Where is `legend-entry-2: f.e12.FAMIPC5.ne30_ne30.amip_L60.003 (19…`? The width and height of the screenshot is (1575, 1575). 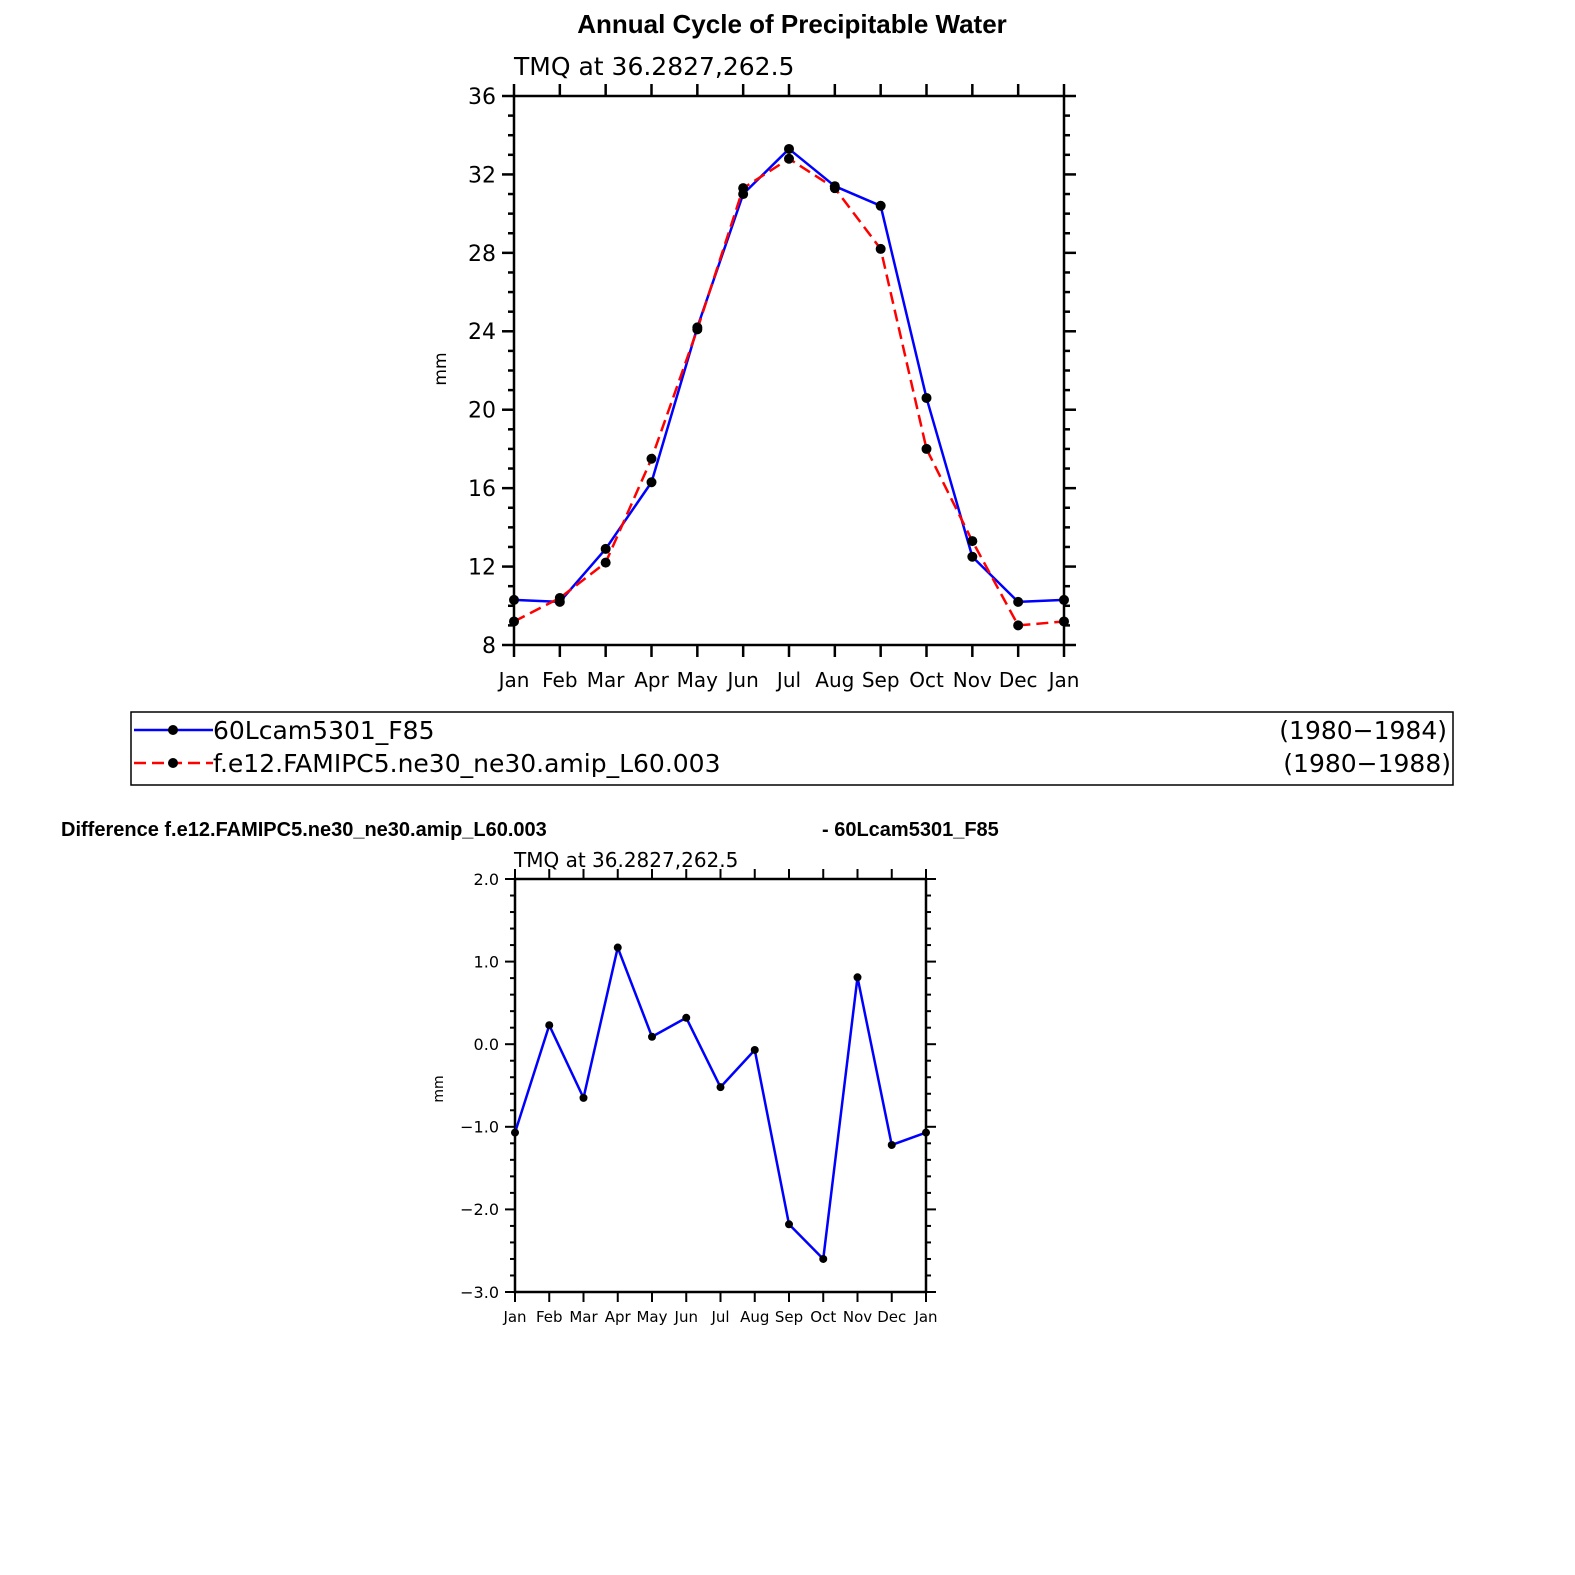
legend-entry-2: f.e12.FAMIPC5.ne30_ne30.amip_L60.003 (19… is located at coordinates (792, 763).